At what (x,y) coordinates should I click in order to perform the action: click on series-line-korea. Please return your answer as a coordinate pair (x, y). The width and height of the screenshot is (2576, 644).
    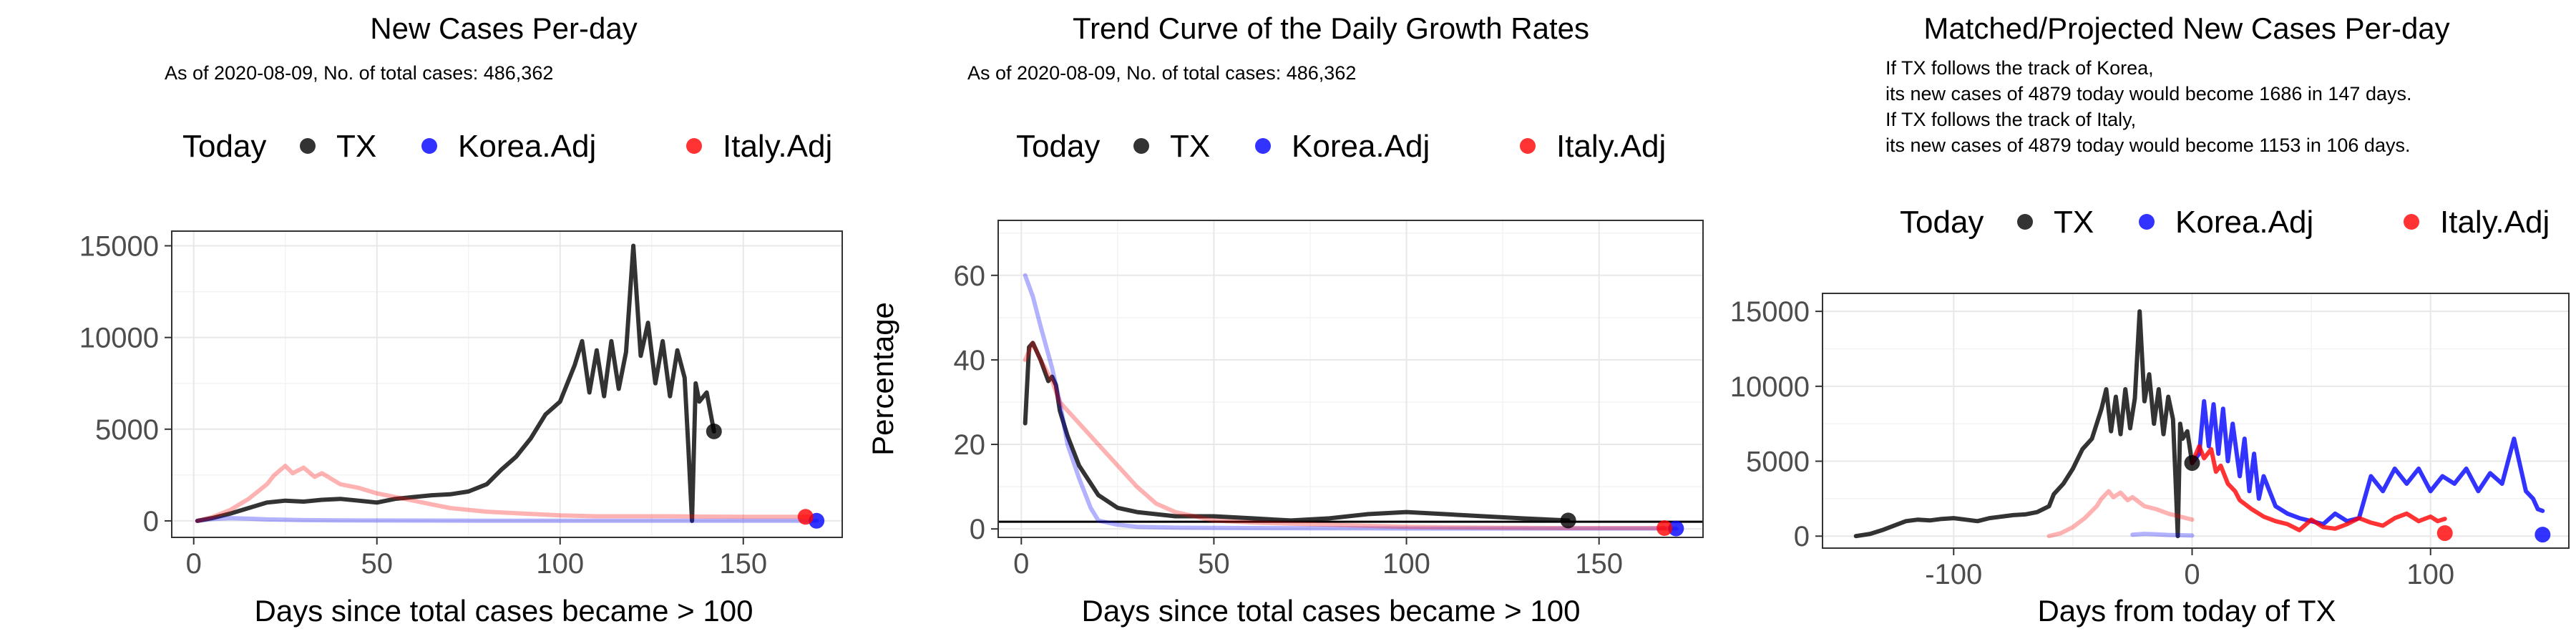
    Looking at the image, I should click on (2367, 463).